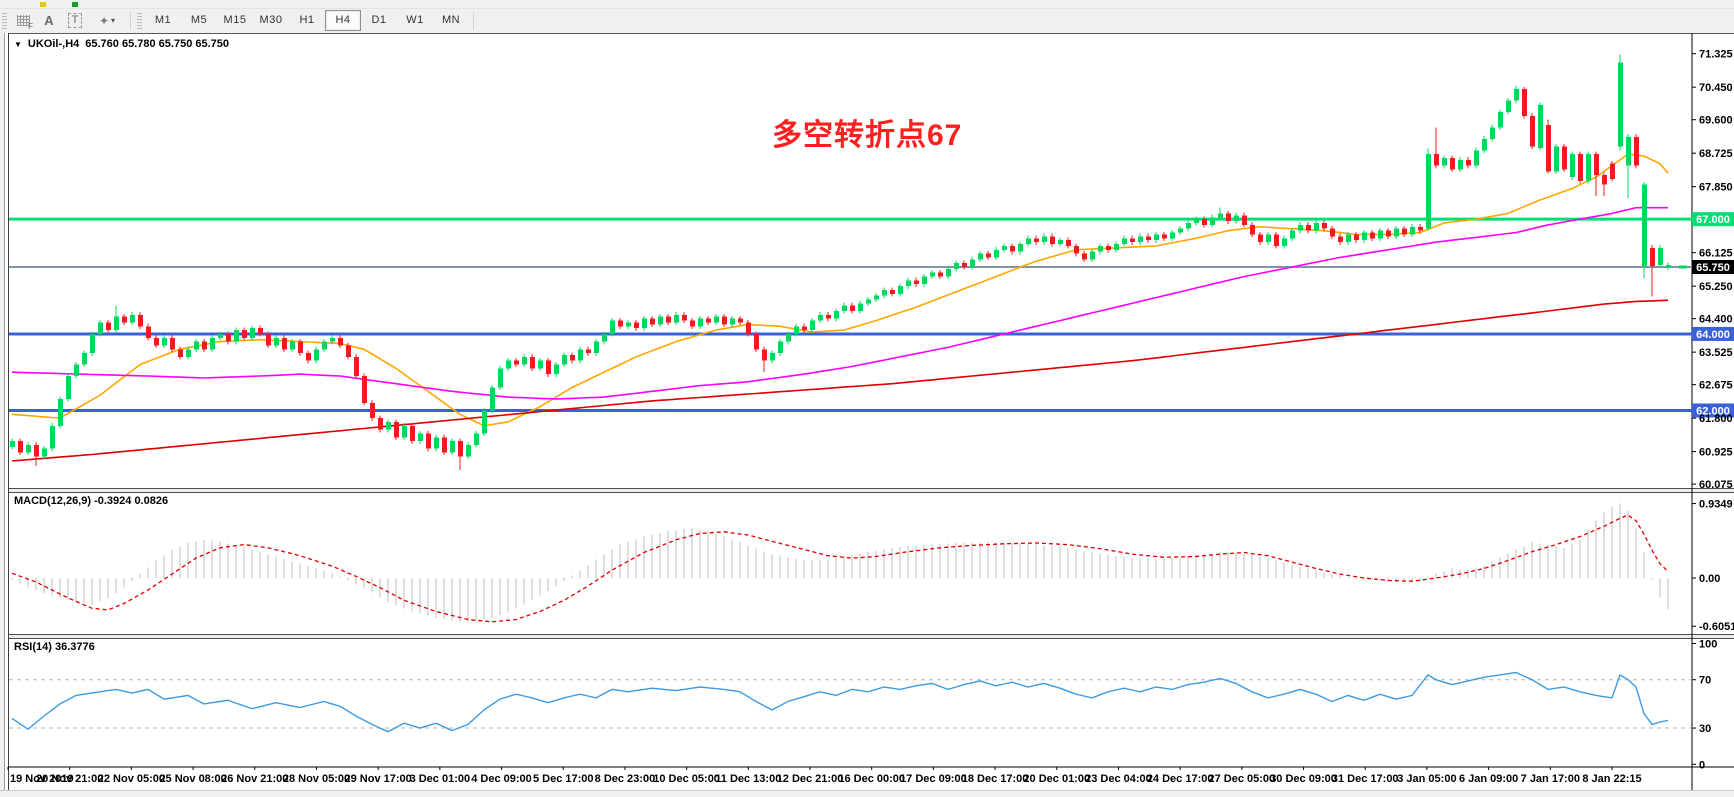  What do you see at coordinates (1705, 729) in the screenshot?
I see `rsi-tick-label: 30` at bounding box center [1705, 729].